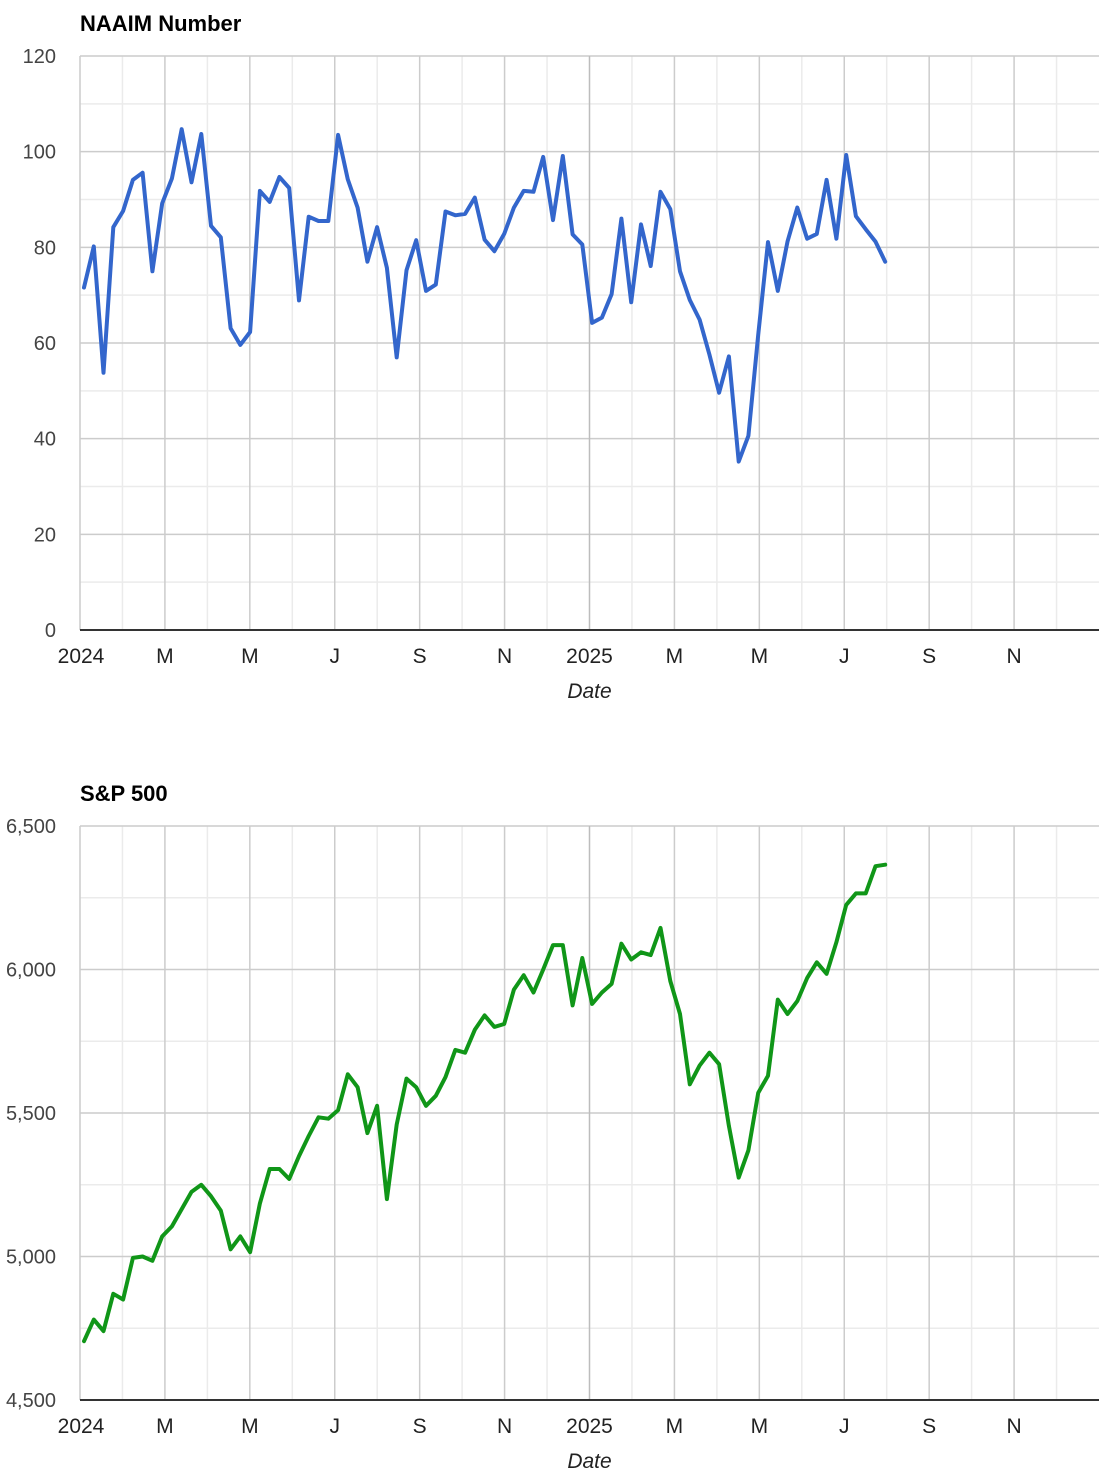 The width and height of the screenshot is (1116, 1477). Describe the element at coordinates (124, 793) in the screenshot. I see `chart-title: S&P 500` at that location.